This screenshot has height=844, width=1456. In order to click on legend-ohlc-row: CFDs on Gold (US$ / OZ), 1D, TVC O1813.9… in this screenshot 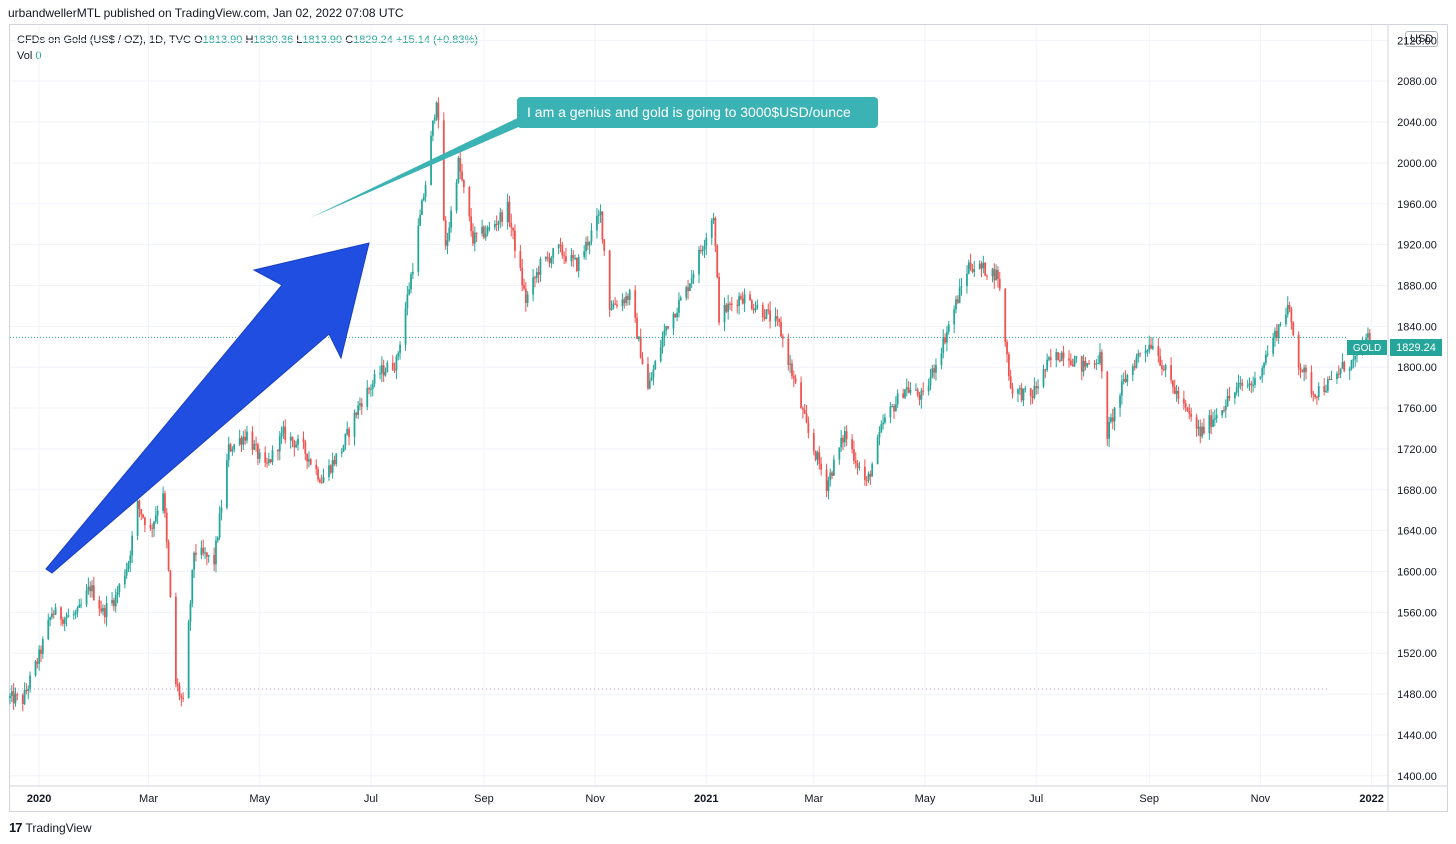, I will do `click(247, 40)`.